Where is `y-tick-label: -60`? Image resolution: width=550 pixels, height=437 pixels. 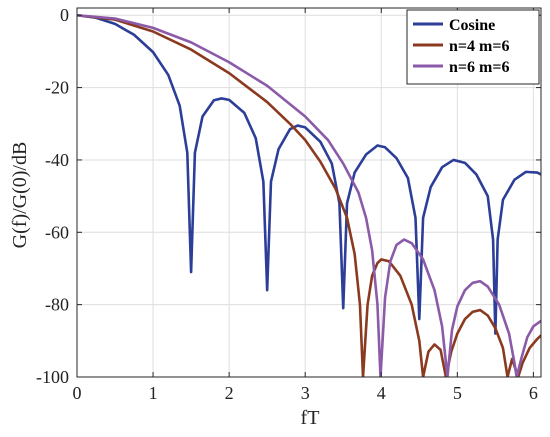
y-tick-label: -60 is located at coordinates (57, 232).